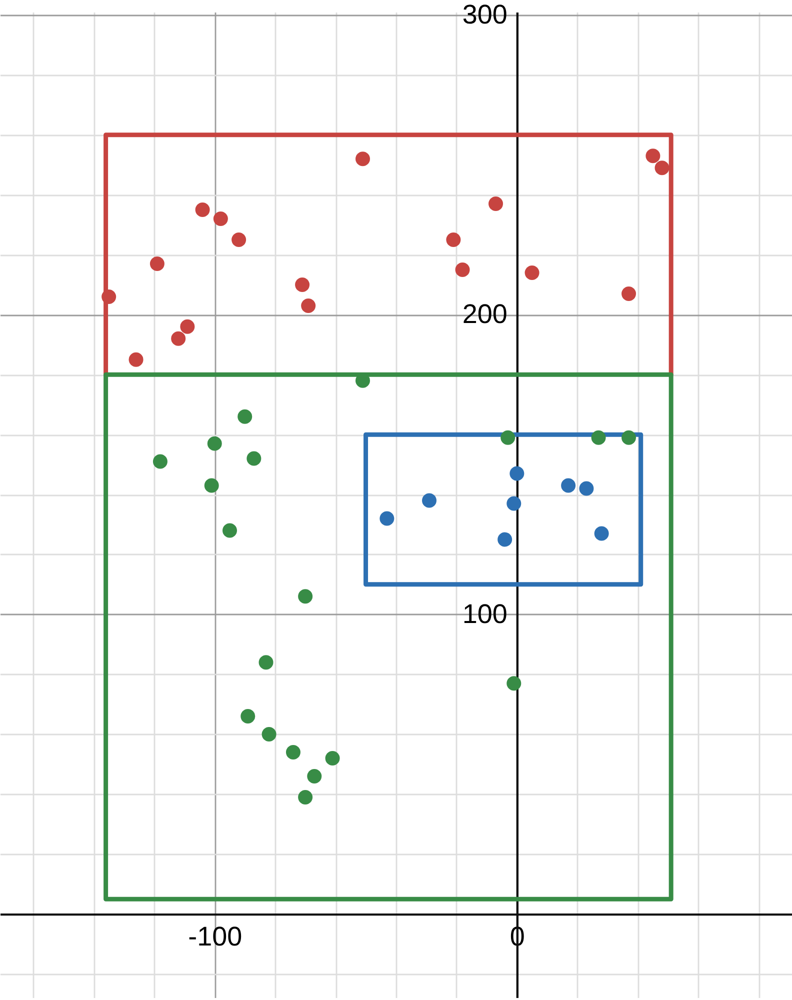 The image size is (792, 1000). I want to click on x-tick-label: -100, so click(215, 937).